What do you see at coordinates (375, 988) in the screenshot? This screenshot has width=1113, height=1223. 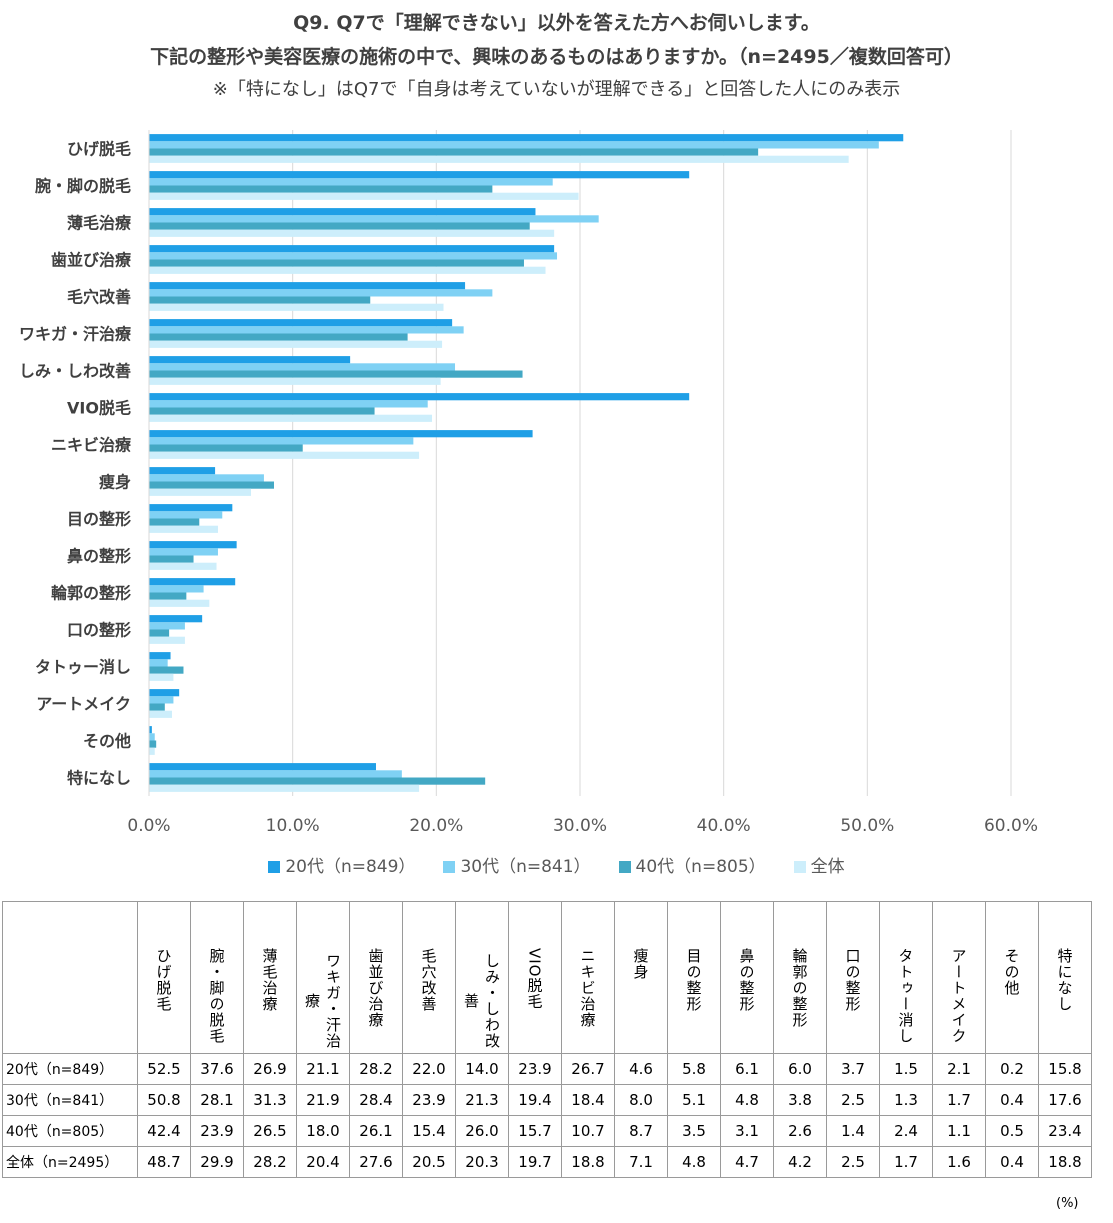 I see `column-header-label: 歯並び治療` at bounding box center [375, 988].